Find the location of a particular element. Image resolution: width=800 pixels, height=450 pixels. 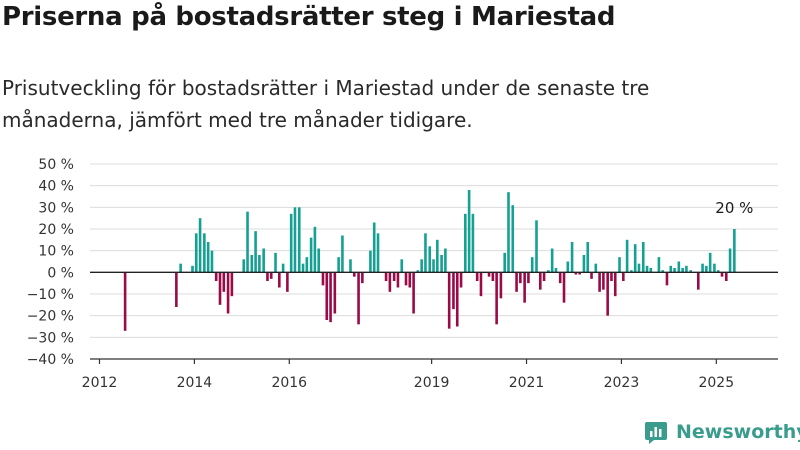

x-tick-label: 2023 is located at coordinates (622, 383).